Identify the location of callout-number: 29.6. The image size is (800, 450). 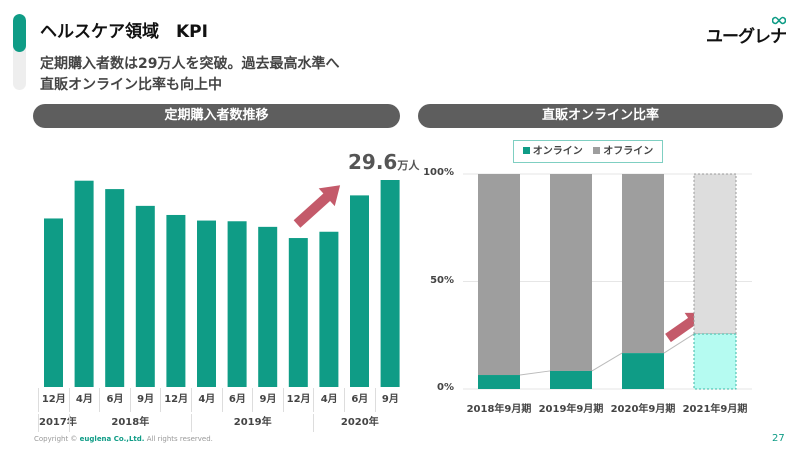
(373, 162).